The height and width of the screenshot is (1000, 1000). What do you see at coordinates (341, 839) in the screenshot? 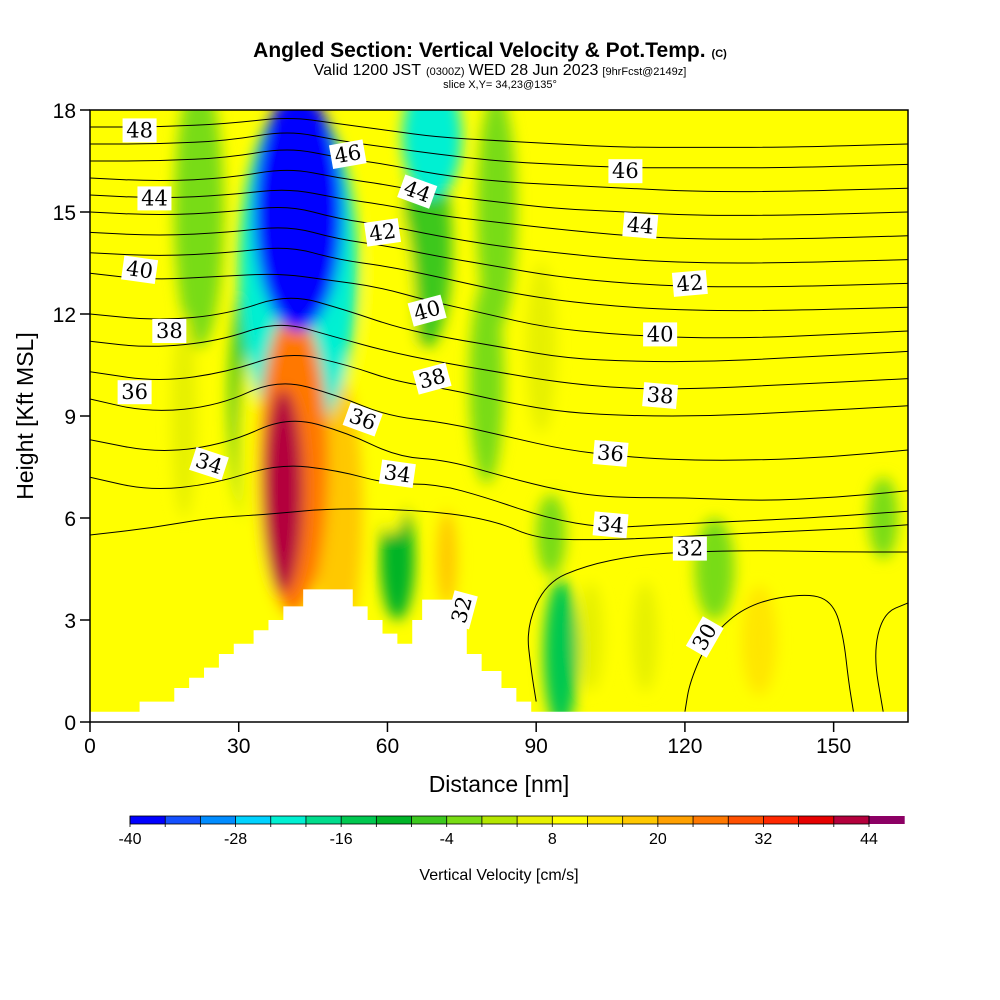
I see `colorbar-tick-label: -16` at bounding box center [341, 839].